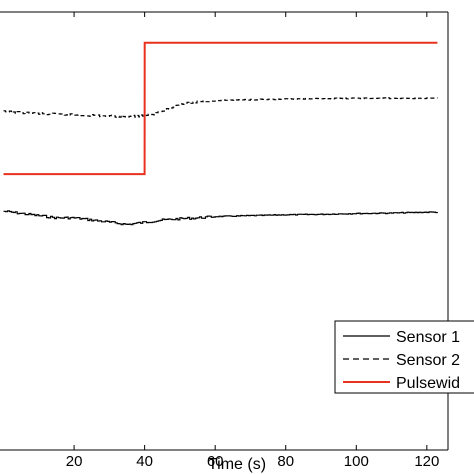 This screenshot has width=474, height=474. Describe the element at coordinates (356, 461) in the screenshot. I see `x-tick-label: 100` at that location.